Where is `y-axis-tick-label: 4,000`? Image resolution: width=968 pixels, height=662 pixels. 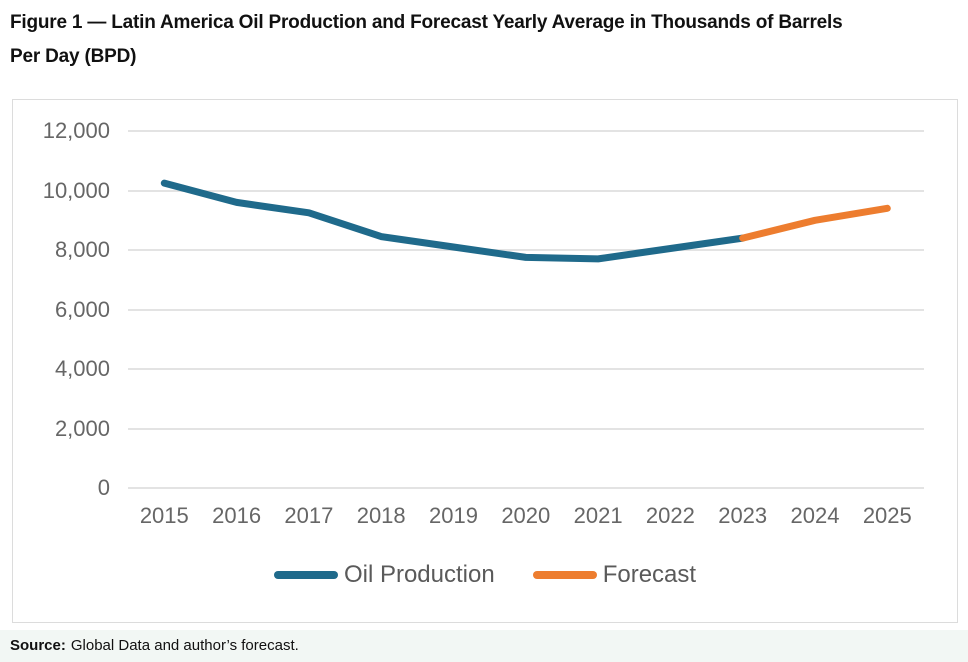 y-axis-tick-label: 4,000 is located at coordinates (82, 368).